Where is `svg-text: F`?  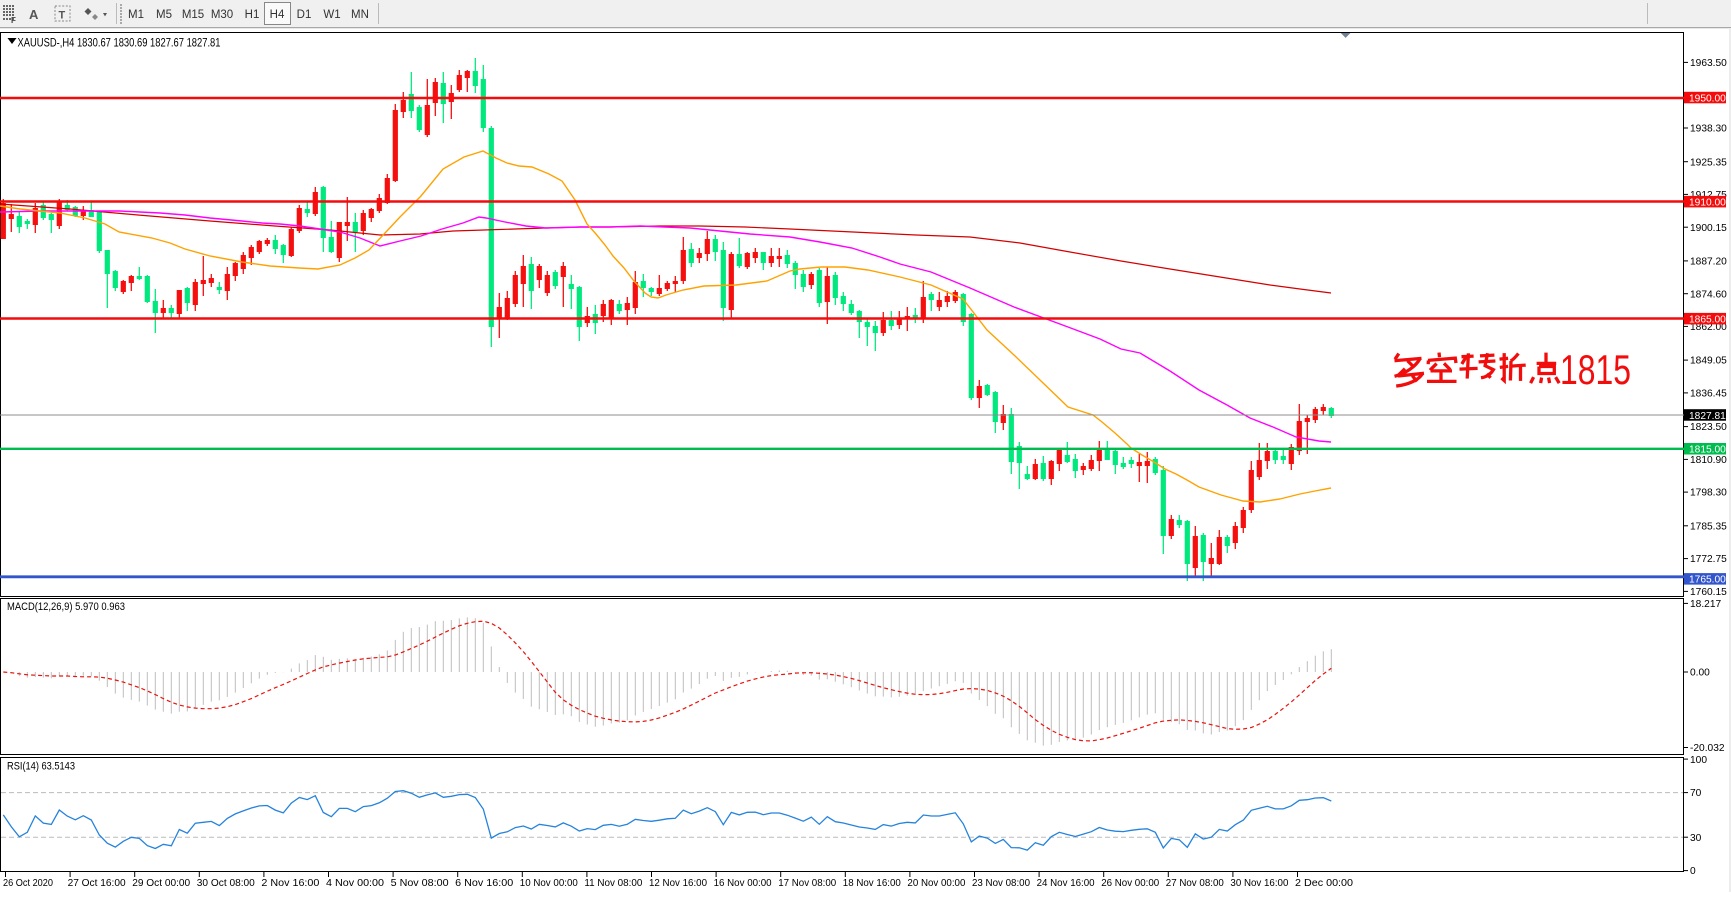 svg-text: F is located at coordinates (13, 20).